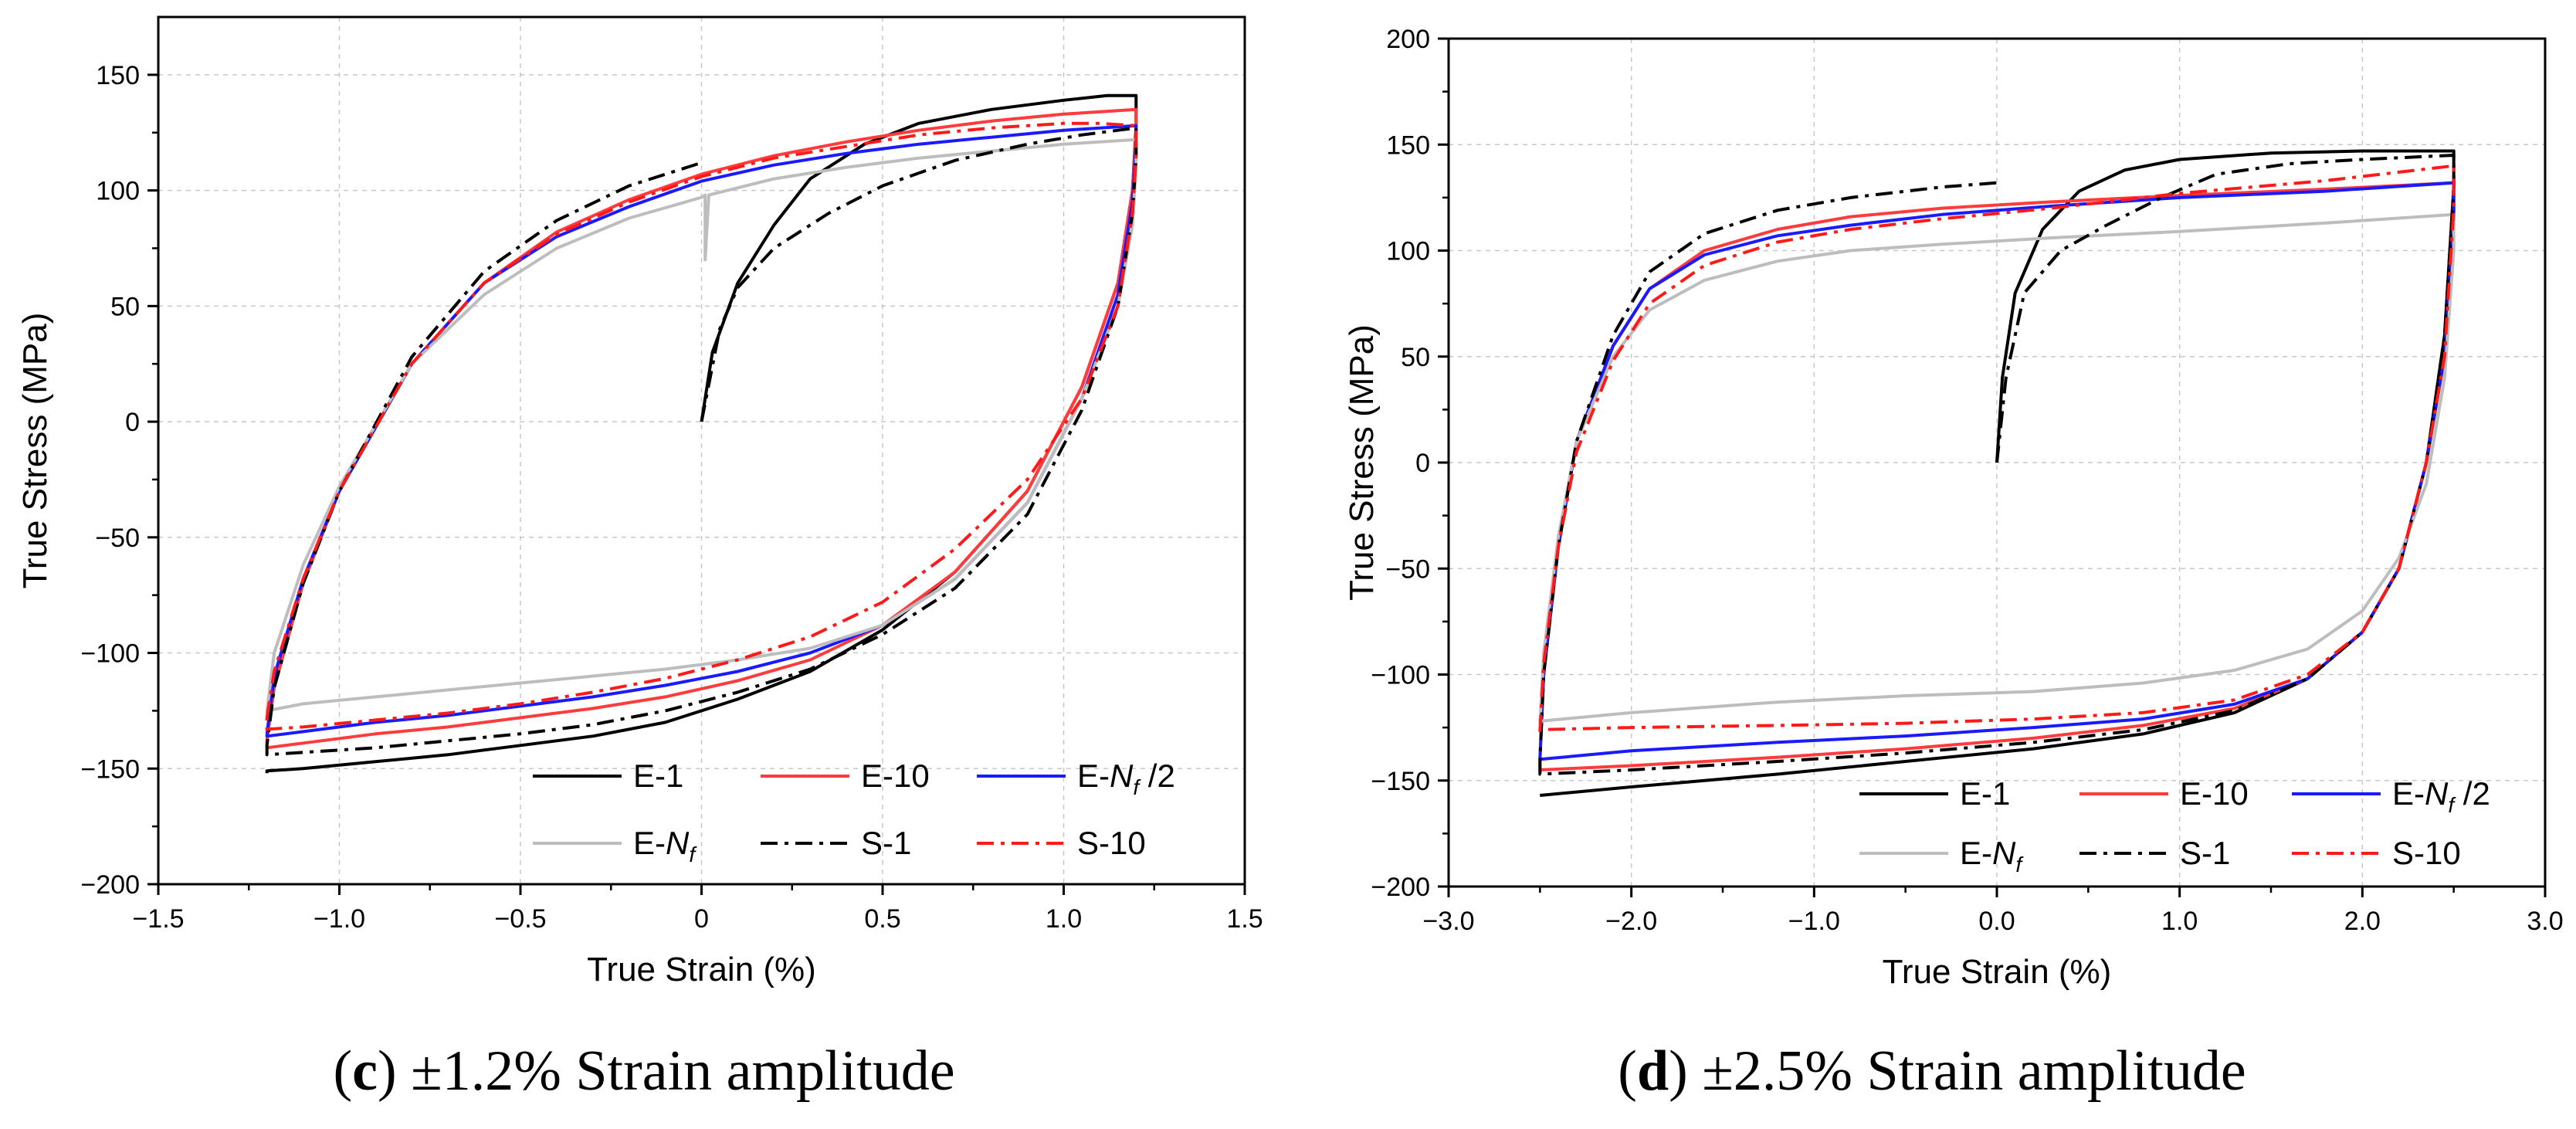 This screenshot has height=1129, width=2576. I want to click on d-legend-label: S-1, so click(2205, 853).